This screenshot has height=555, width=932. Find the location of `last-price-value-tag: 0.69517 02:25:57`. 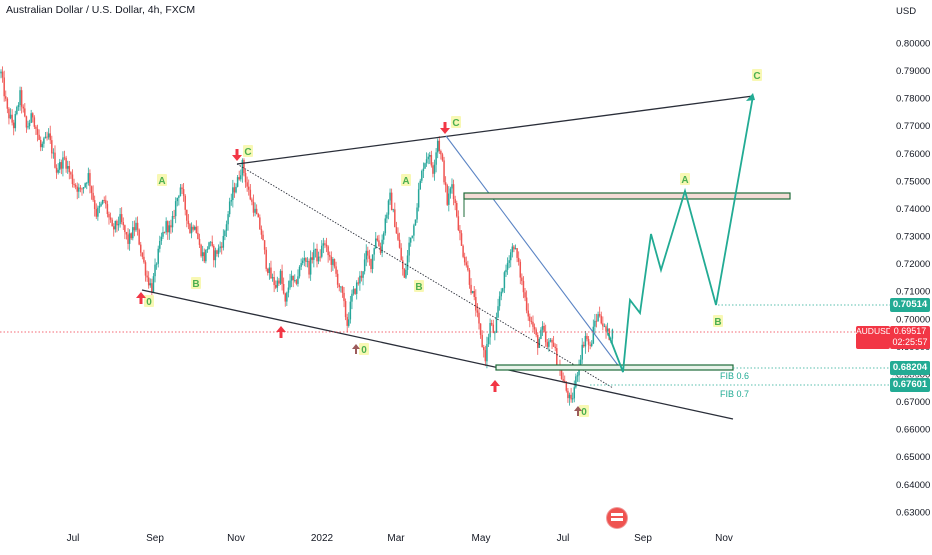

last-price-value-tag: 0.69517 02:25:57 is located at coordinates (910, 337).